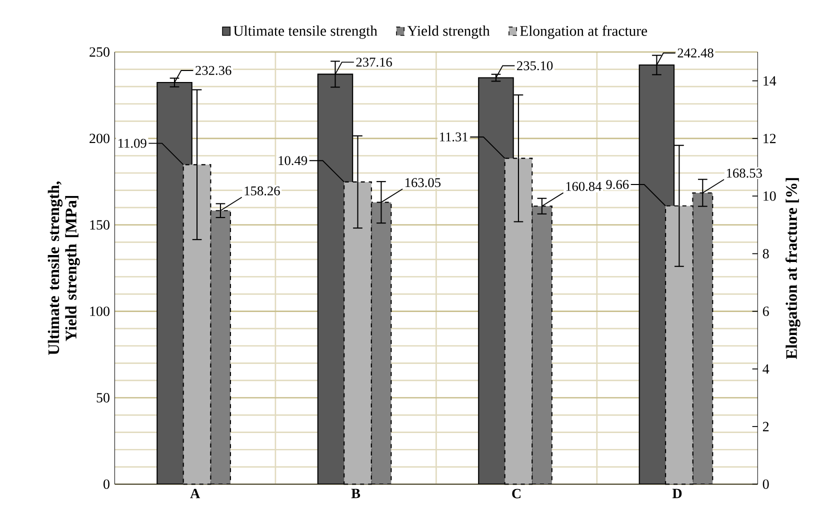  What do you see at coordinates (100, 311) in the screenshot?
I see `y-tick-label: 100` at bounding box center [100, 311].